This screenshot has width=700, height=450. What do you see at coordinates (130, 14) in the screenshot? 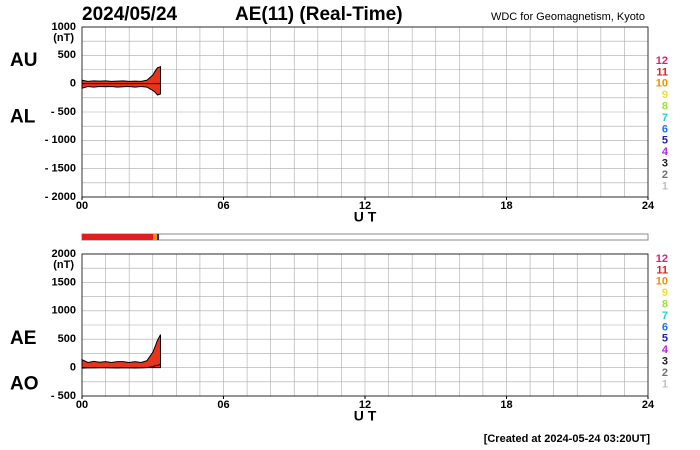
I see `date: 2024/05/24` at bounding box center [130, 14].